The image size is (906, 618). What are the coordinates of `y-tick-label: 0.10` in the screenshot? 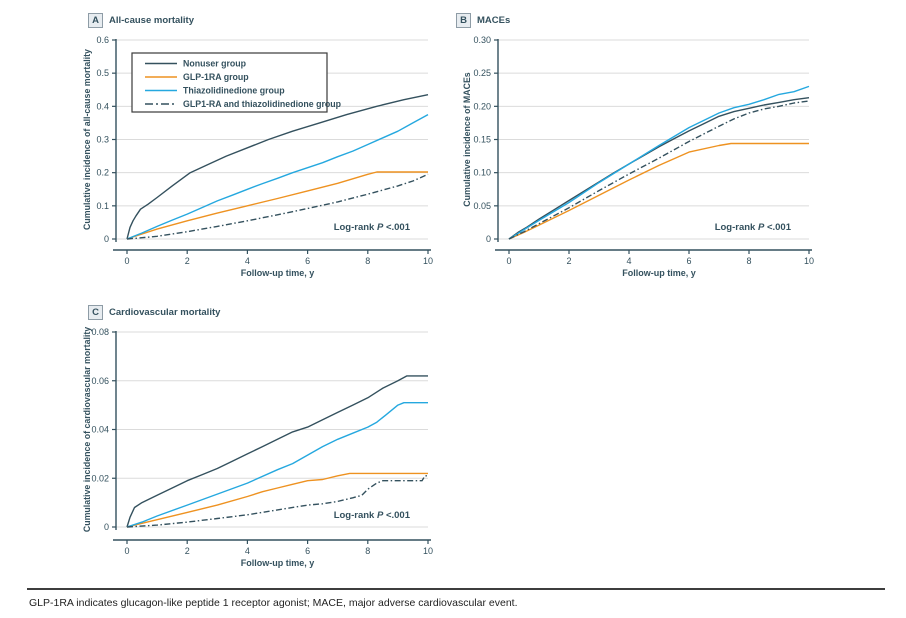 It's located at (482, 173).